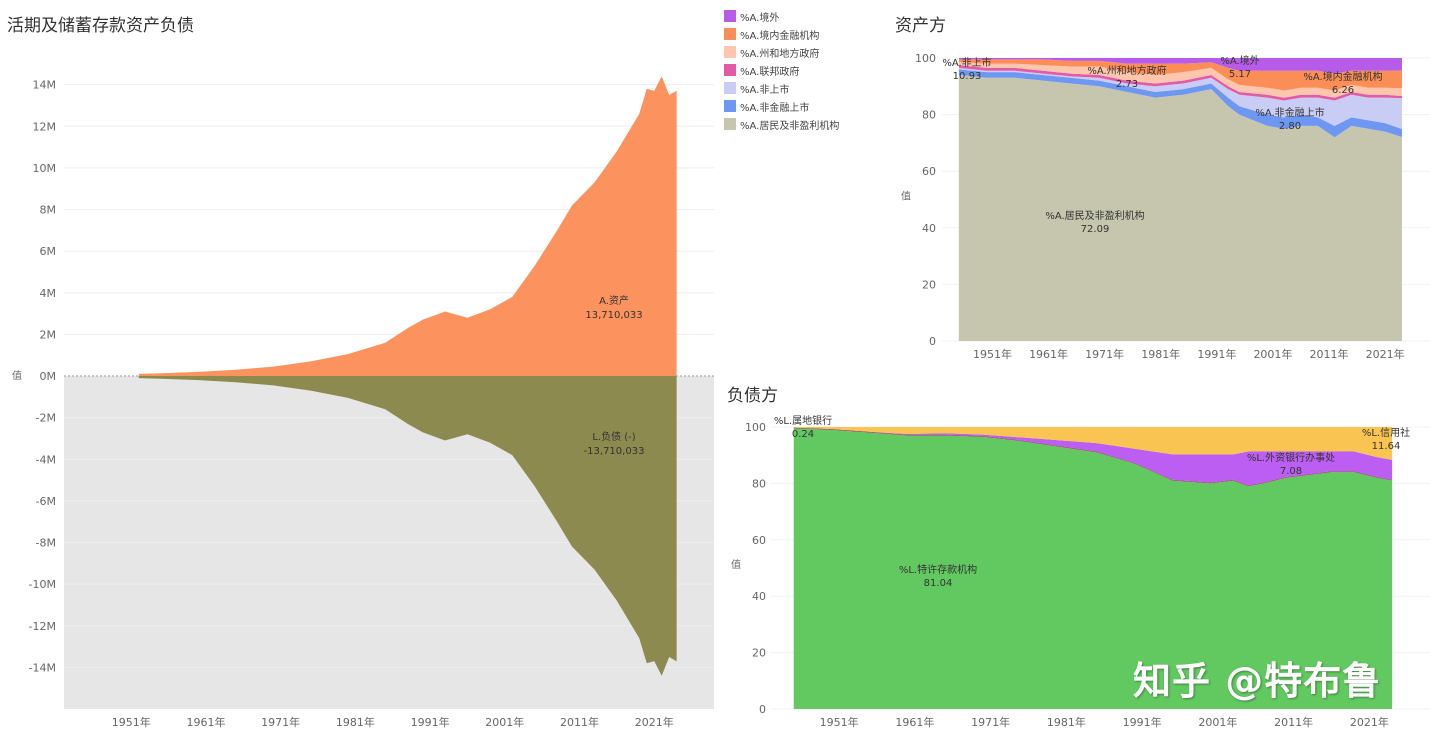 This screenshot has width=1440, height=734. Describe the element at coordinates (1343, 90) in the screenshot. I see `annotation-value: 6.26` at that location.